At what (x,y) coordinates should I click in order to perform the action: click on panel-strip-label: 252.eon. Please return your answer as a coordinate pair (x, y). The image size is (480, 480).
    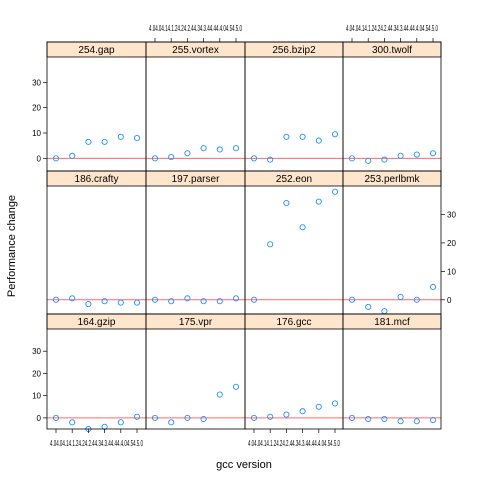
    Looking at the image, I should click on (294, 179).